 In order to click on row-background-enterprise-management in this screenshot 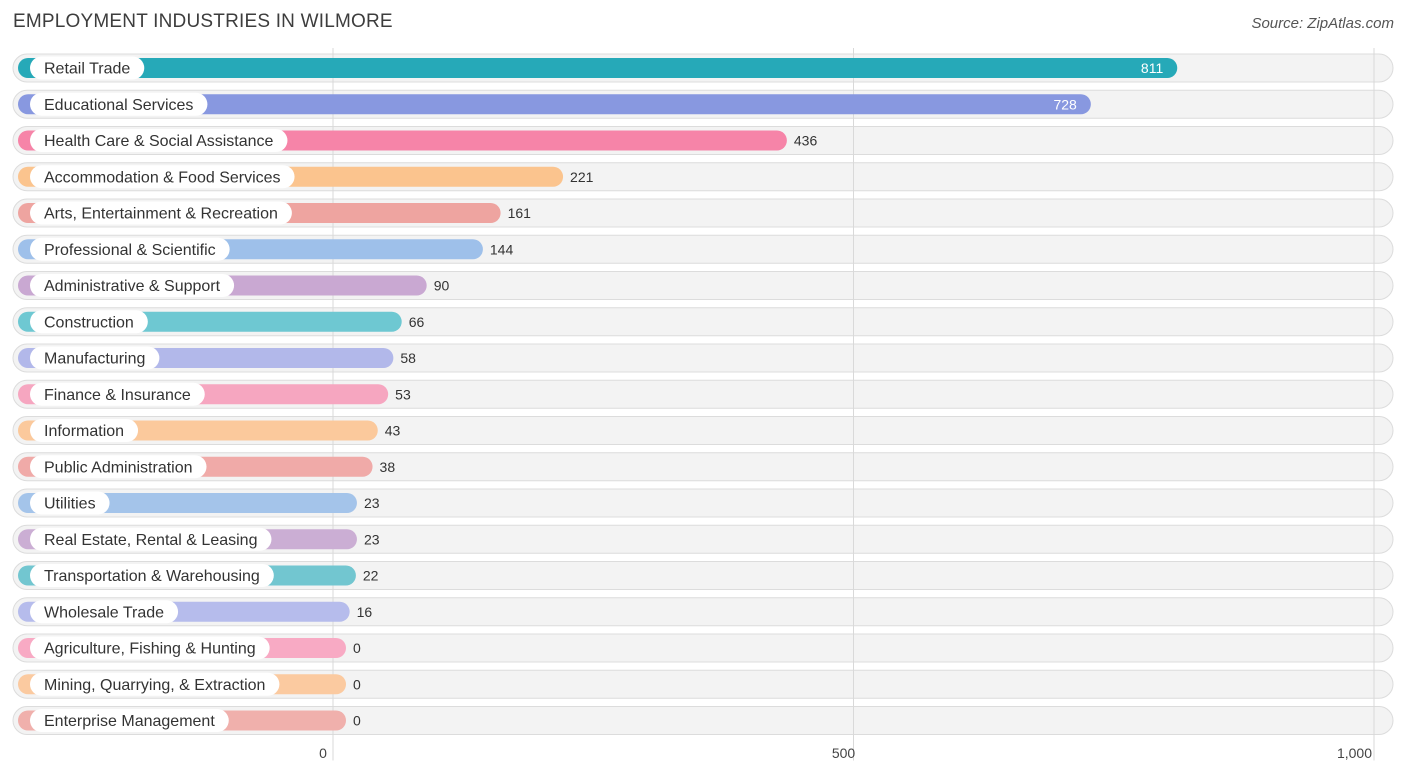, I will do `click(703, 720)`.